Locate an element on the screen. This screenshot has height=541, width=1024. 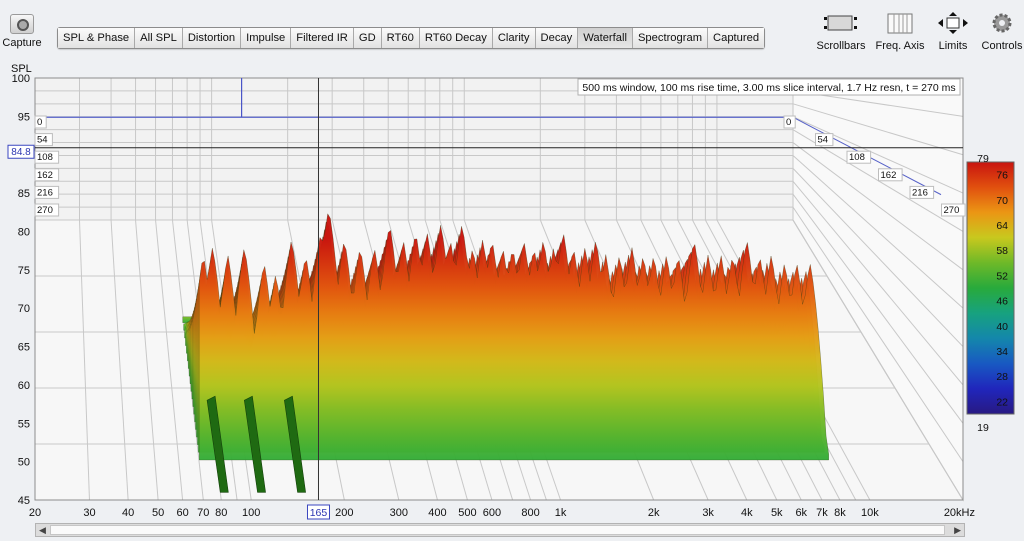
x-tick-label: 70 is located at coordinates (203, 513).